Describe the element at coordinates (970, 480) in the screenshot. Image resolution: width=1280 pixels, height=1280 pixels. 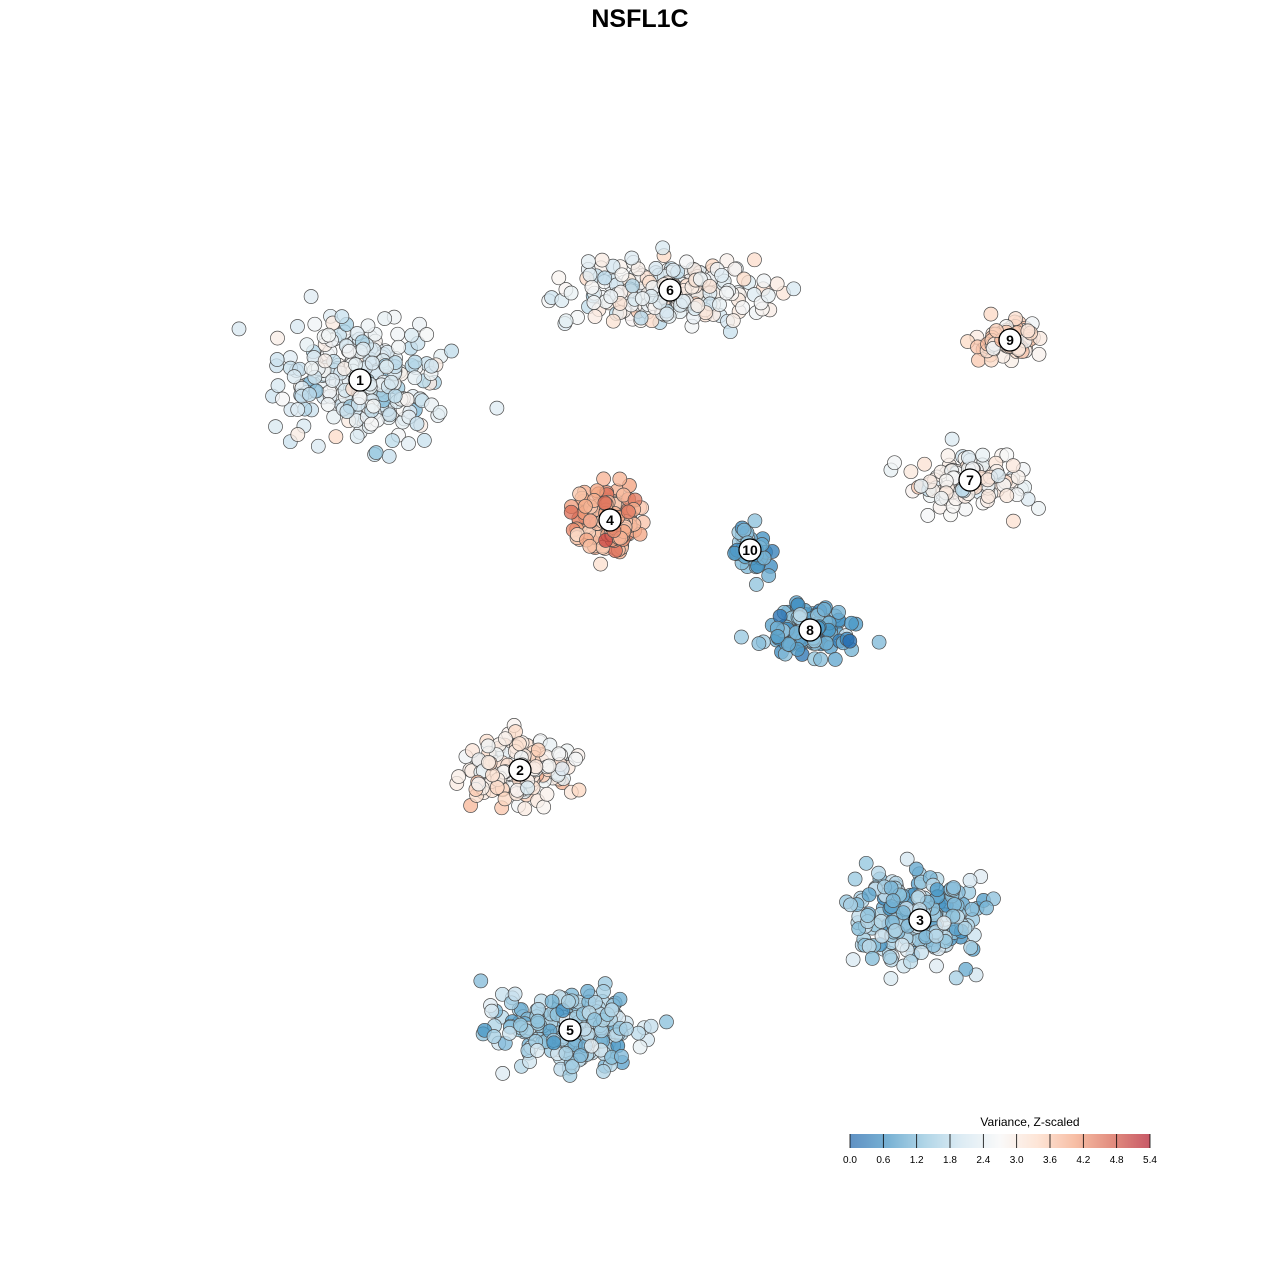
I see `cluster-label-text: 7` at that location.